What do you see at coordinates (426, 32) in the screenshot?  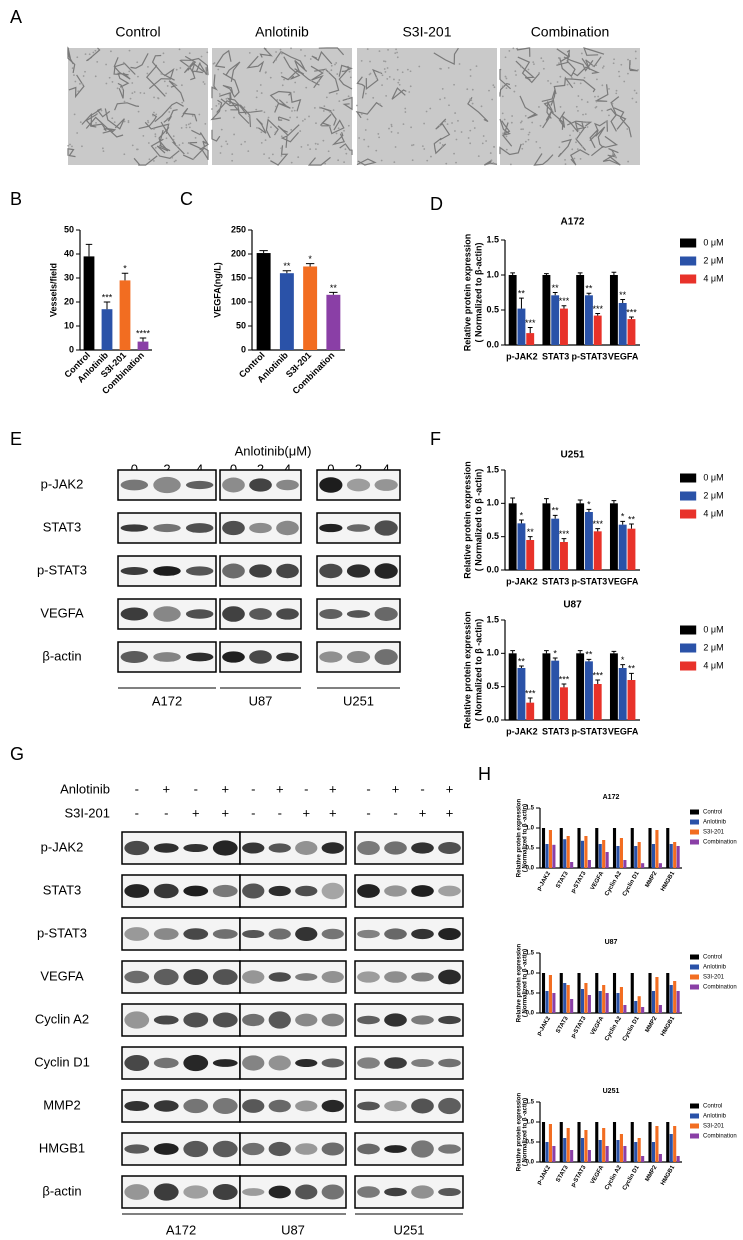 I see `micrograph-title: S3I-201` at bounding box center [426, 32].